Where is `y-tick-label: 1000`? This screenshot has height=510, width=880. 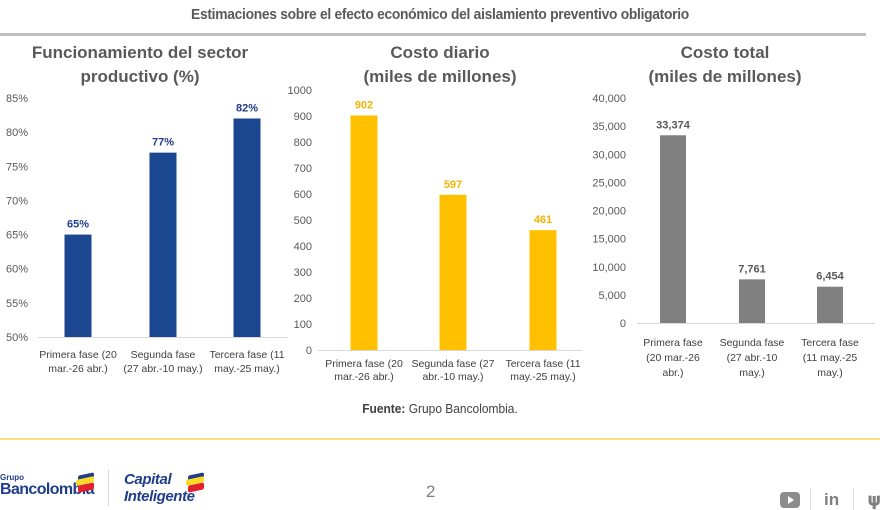 y-tick-label: 1000 is located at coordinates (300, 91).